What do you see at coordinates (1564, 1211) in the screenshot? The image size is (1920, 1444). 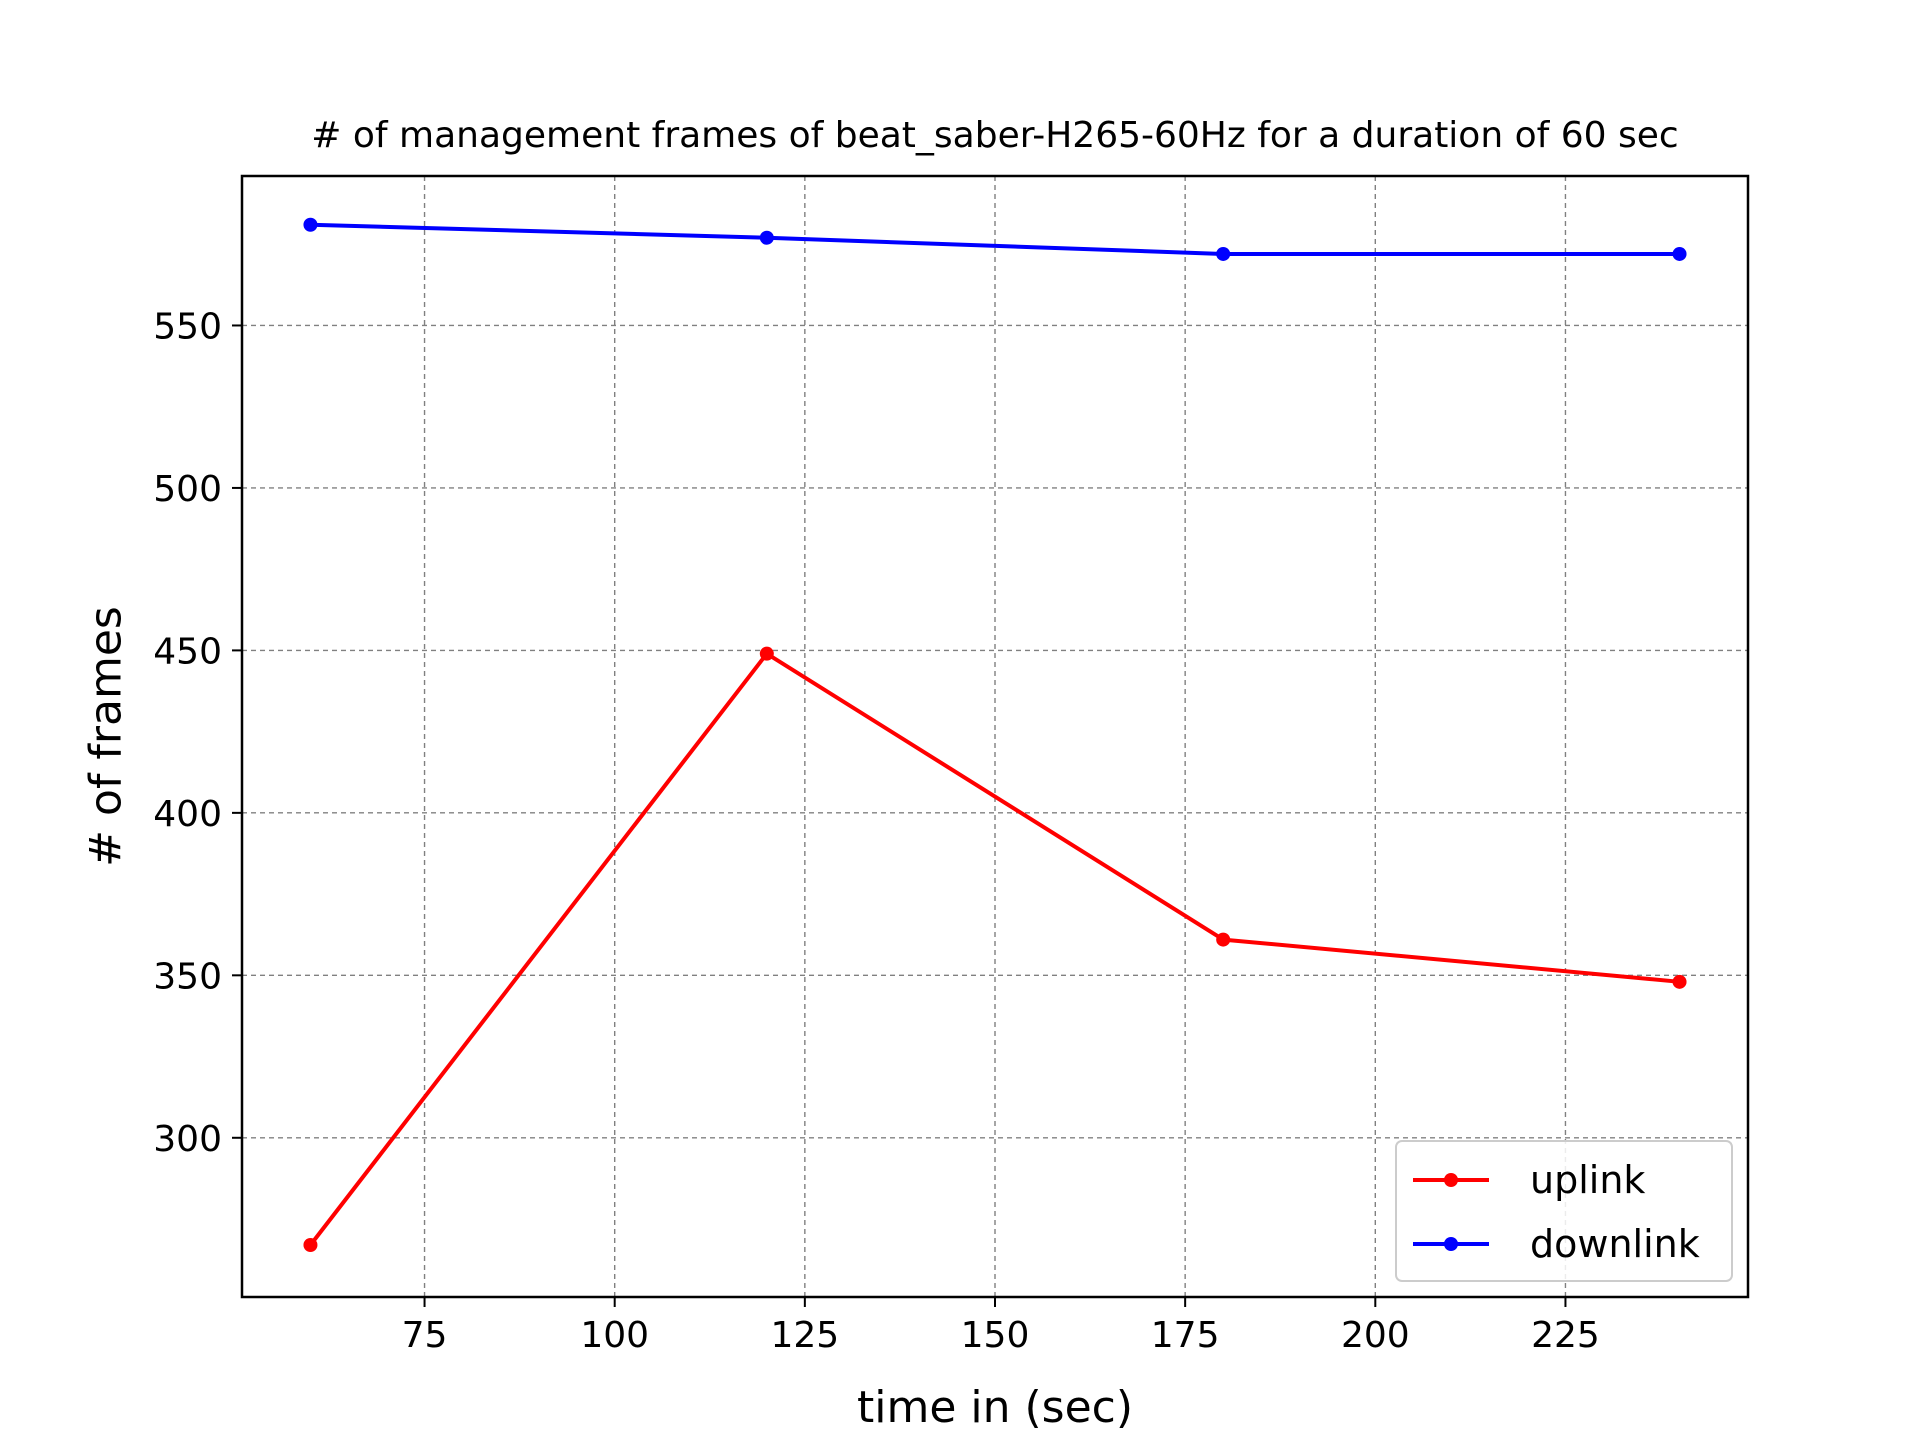 I see `legend: uplink downlink` at bounding box center [1564, 1211].